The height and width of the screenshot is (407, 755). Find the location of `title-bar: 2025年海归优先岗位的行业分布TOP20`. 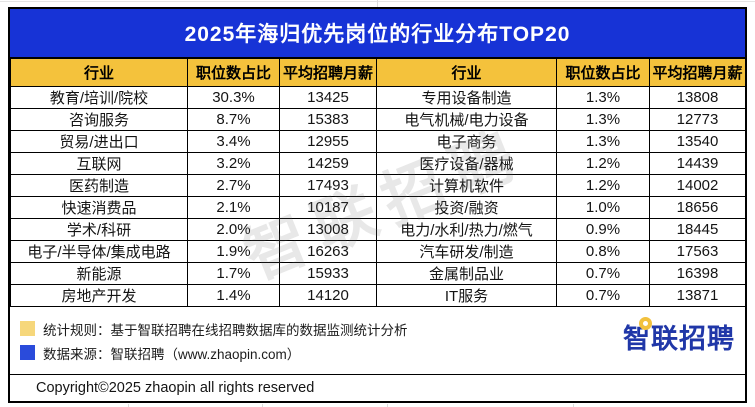

title-bar: 2025年海归优先岗位的行业分布TOP20 is located at coordinates (377, 33).